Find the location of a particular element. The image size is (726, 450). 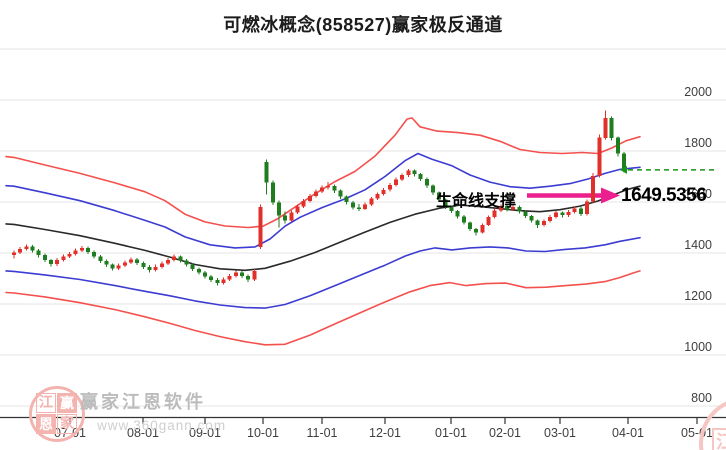

x-axis-label: 04-01 is located at coordinates (628, 433).